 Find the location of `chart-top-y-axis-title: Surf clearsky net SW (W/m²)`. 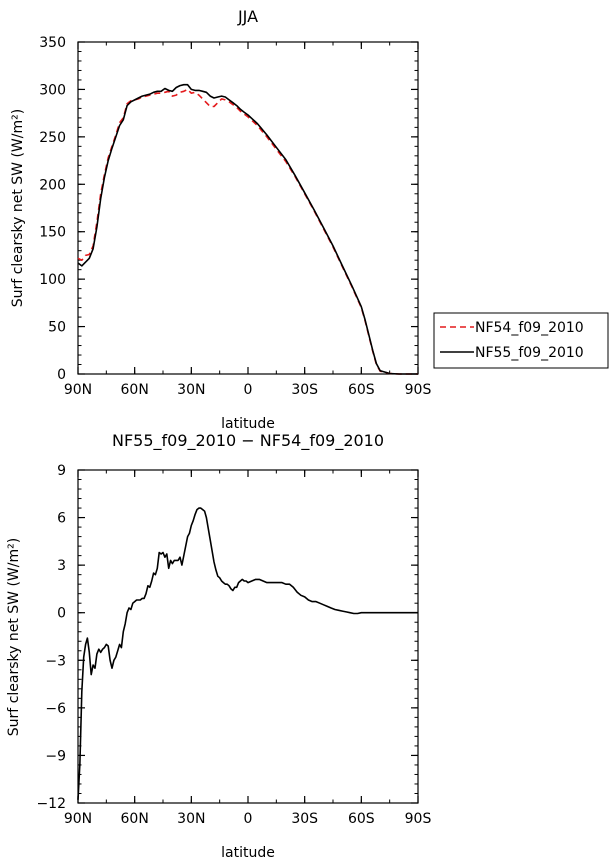

chart-top-y-axis-title: Surf clearsky net SW (W/m²) is located at coordinates (18, 208).